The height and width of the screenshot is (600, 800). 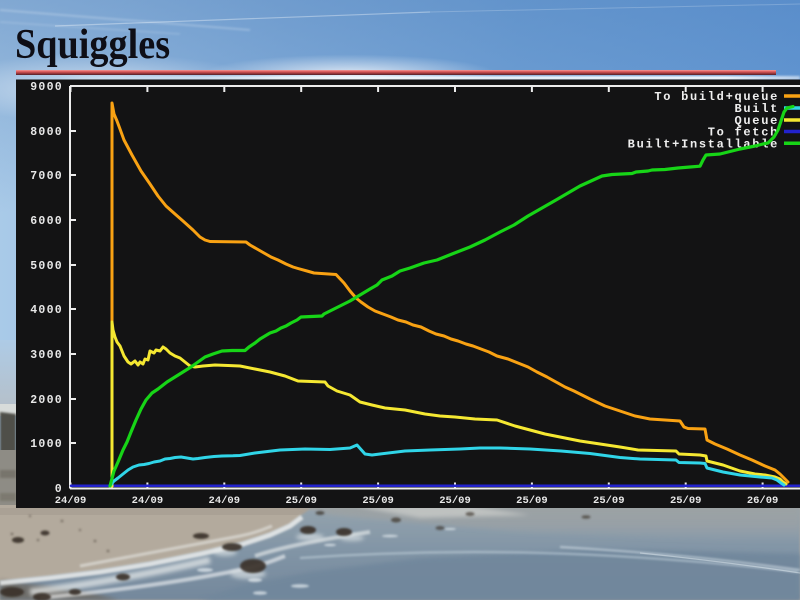 What do you see at coordinates (756, 121) in the screenshot?
I see `svg-text: Queue` at bounding box center [756, 121].